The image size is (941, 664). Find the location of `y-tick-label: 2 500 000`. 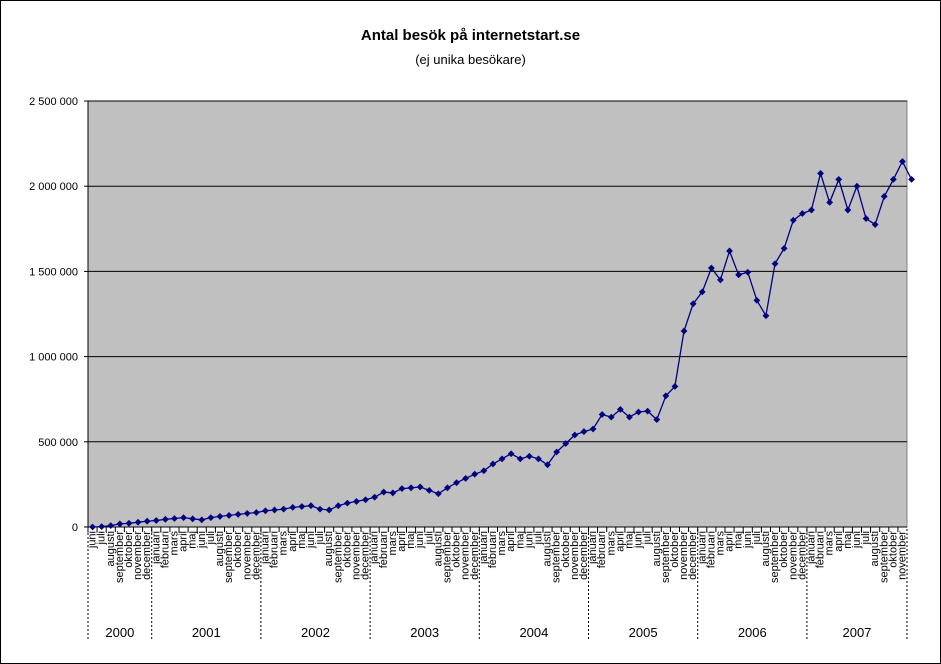

y-tick-label: 2 500 000 is located at coordinates (53, 102).